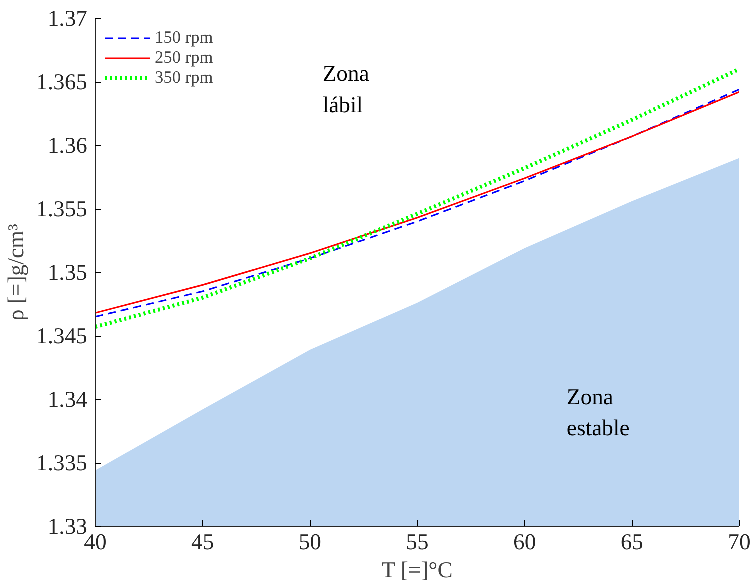 The height and width of the screenshot is (585, 751). I want to click on y-tick-label: 1.335, so click(62, 463).